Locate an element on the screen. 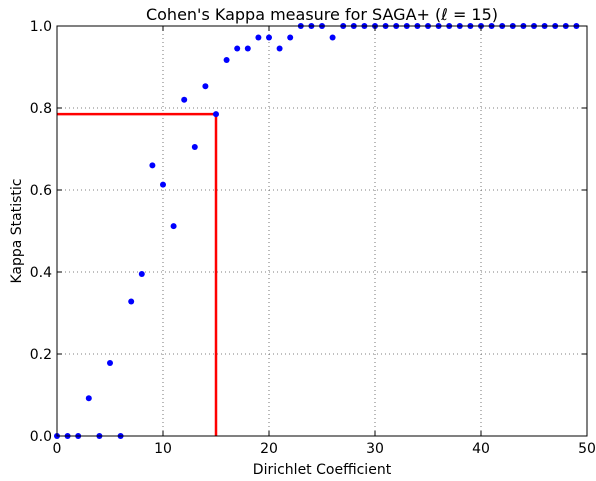  y-tick-label: 0.8 is located at coordinates (41, 109).